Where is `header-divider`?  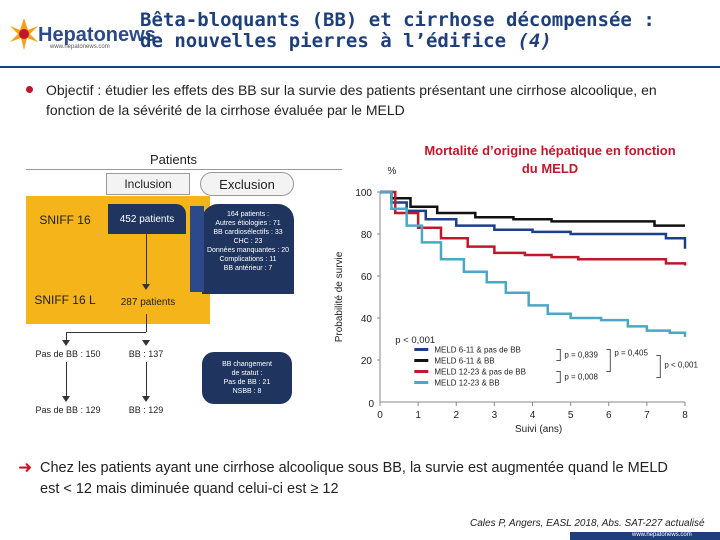 header-divider is located at coordinates (360, 67).